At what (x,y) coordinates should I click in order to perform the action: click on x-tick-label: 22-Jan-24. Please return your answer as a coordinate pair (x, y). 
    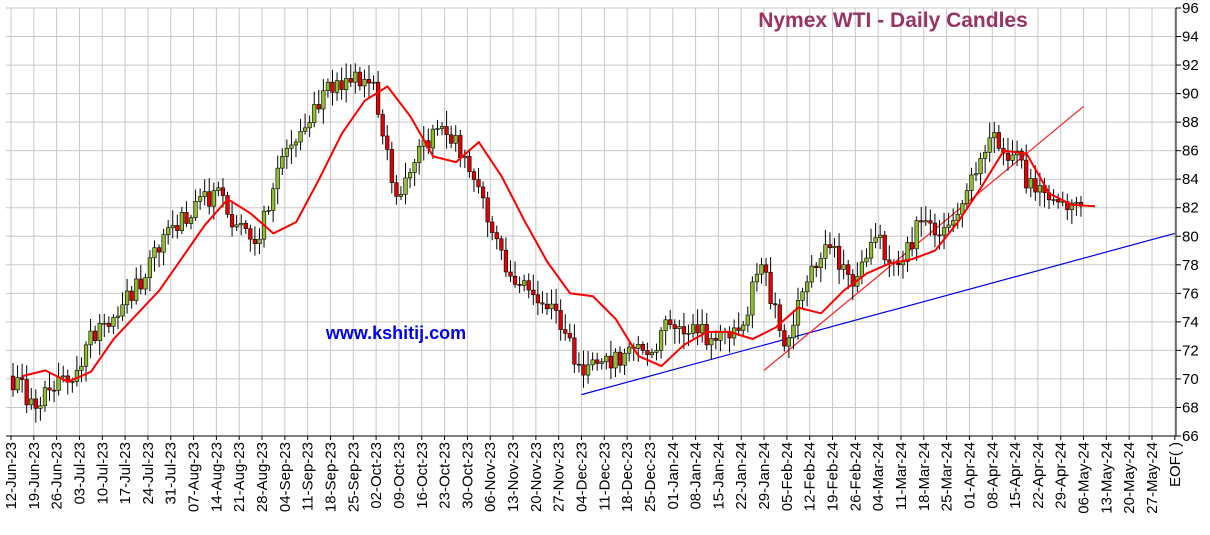
    Looking at the image, I should click on (741, 476).